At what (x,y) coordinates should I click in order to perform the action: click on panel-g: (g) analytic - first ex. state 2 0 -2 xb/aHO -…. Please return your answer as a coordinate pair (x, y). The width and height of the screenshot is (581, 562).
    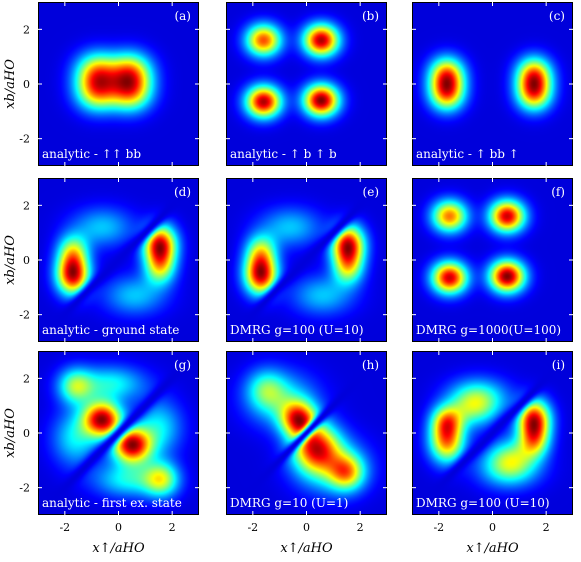
    Looking at the image, I should click on (101, 453).